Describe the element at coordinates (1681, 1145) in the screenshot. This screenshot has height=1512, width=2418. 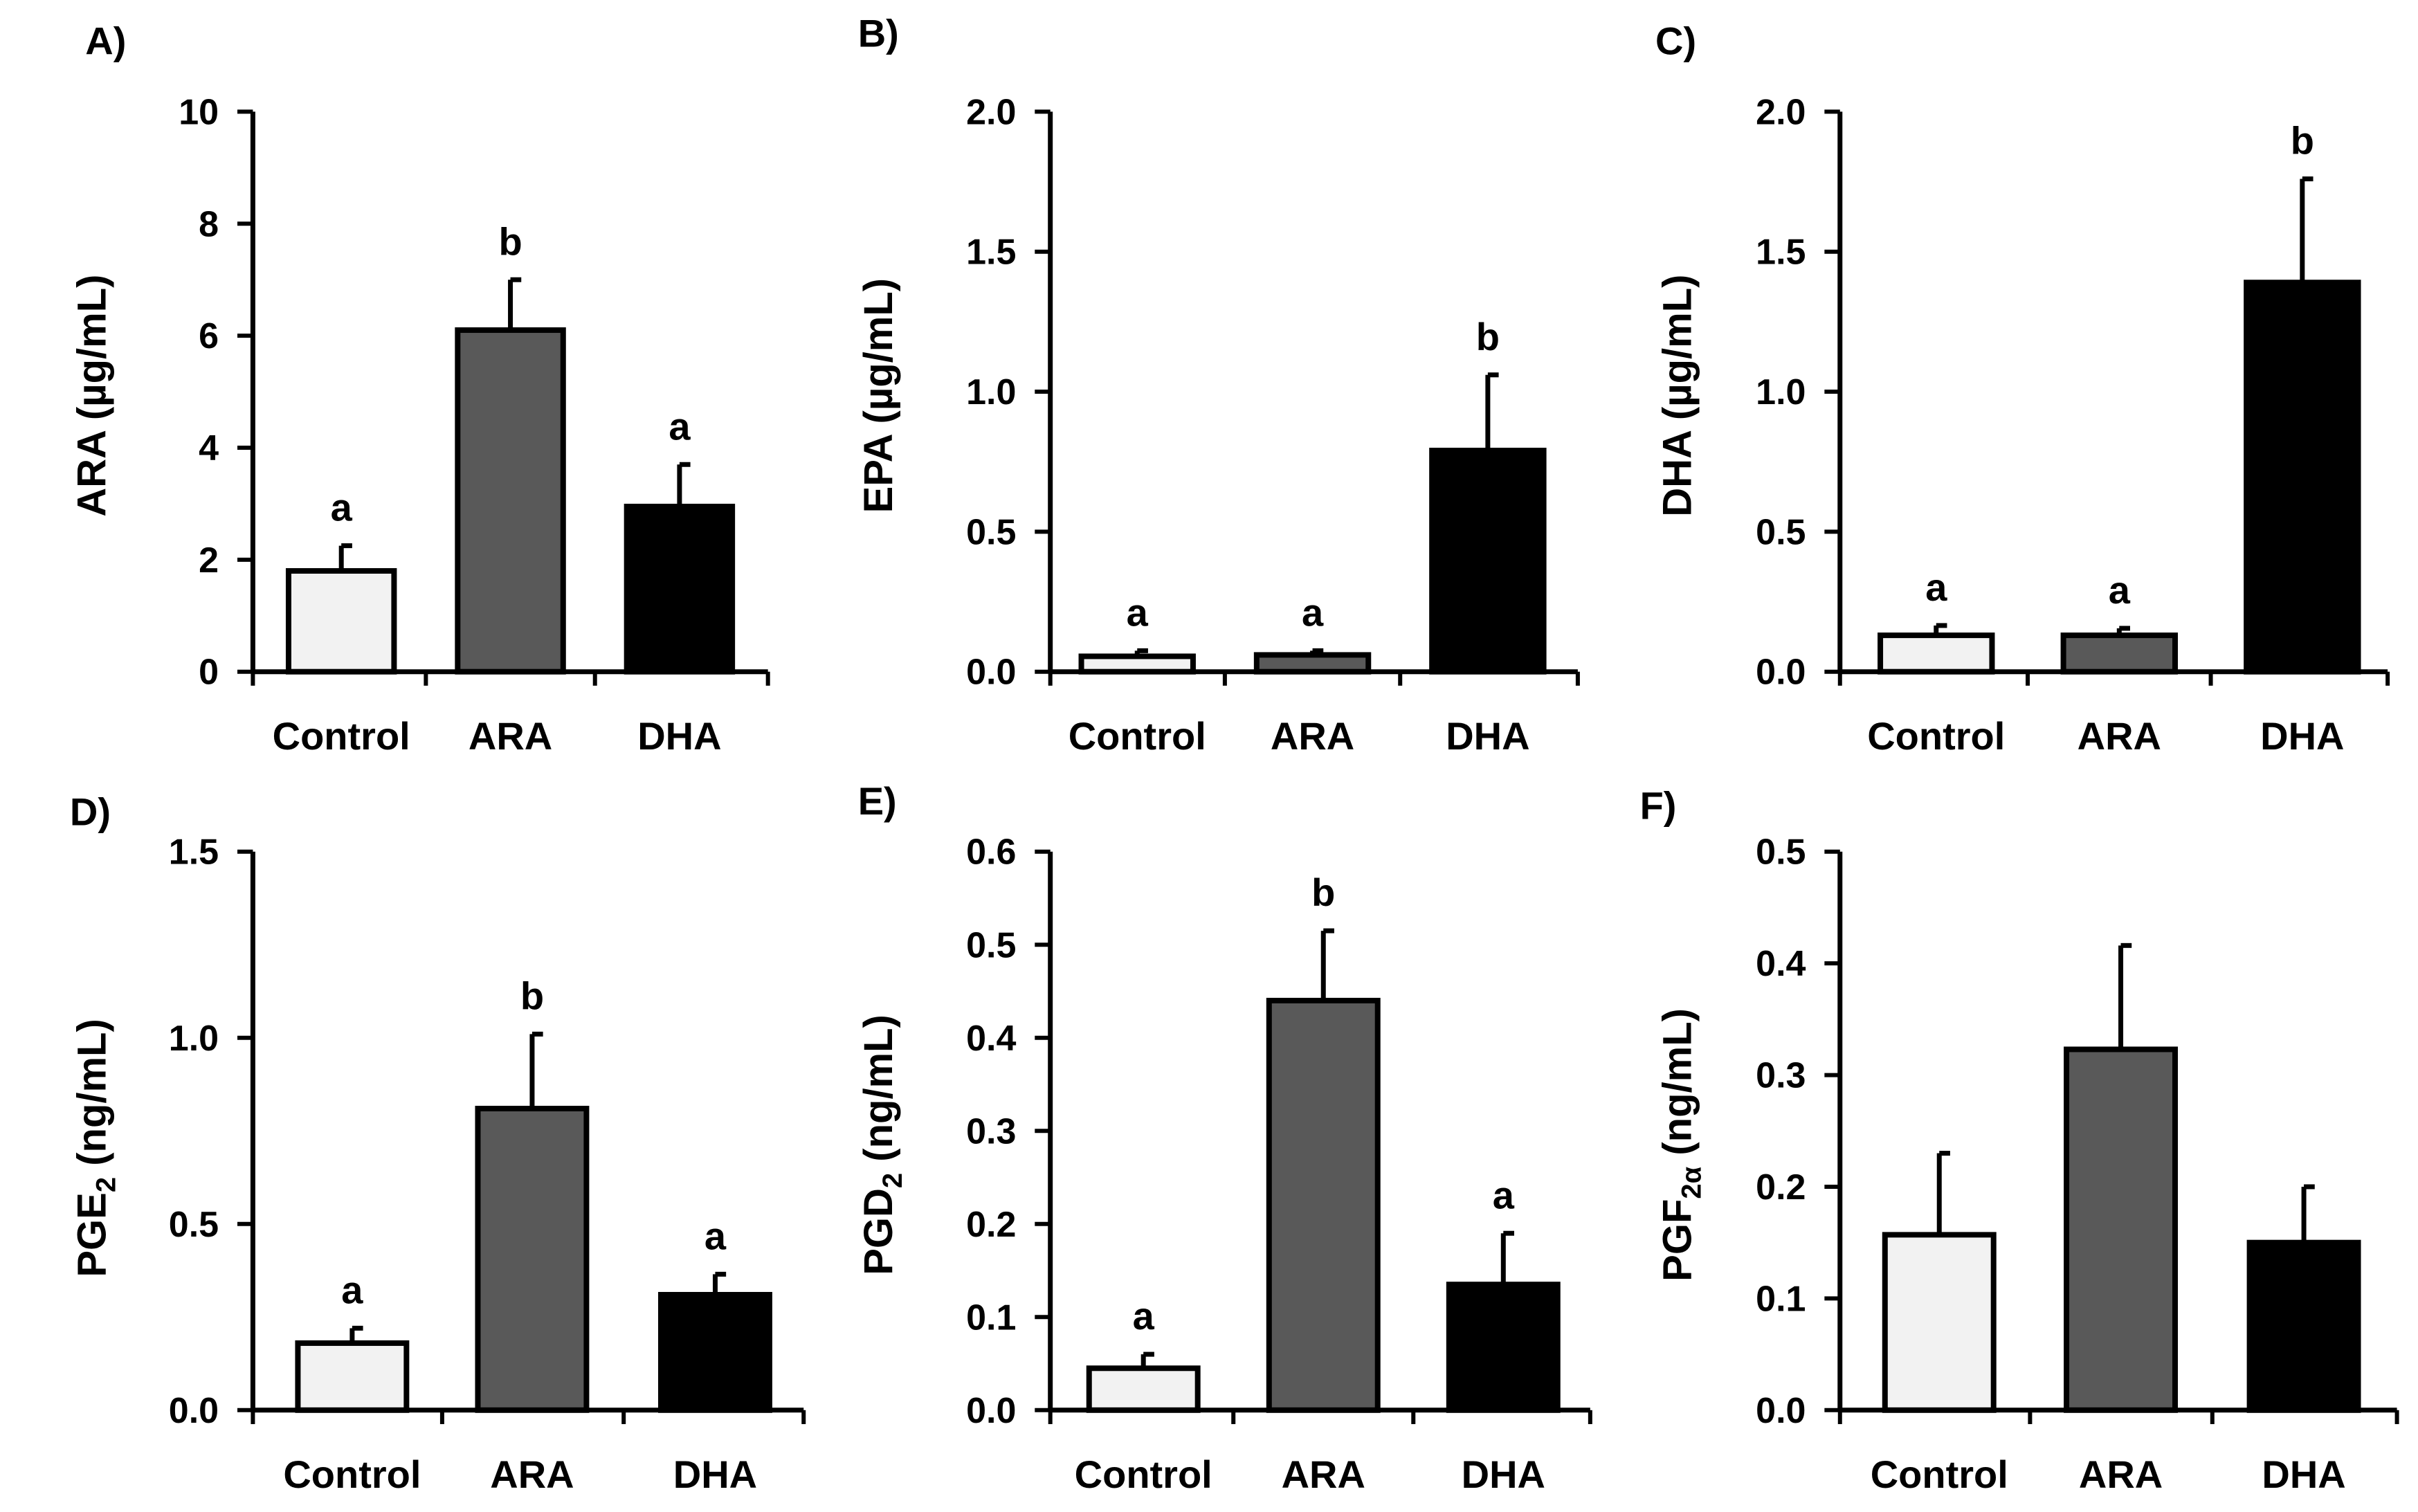
I see `y-axis-label: PGF2α (ng/mL)` at that location.